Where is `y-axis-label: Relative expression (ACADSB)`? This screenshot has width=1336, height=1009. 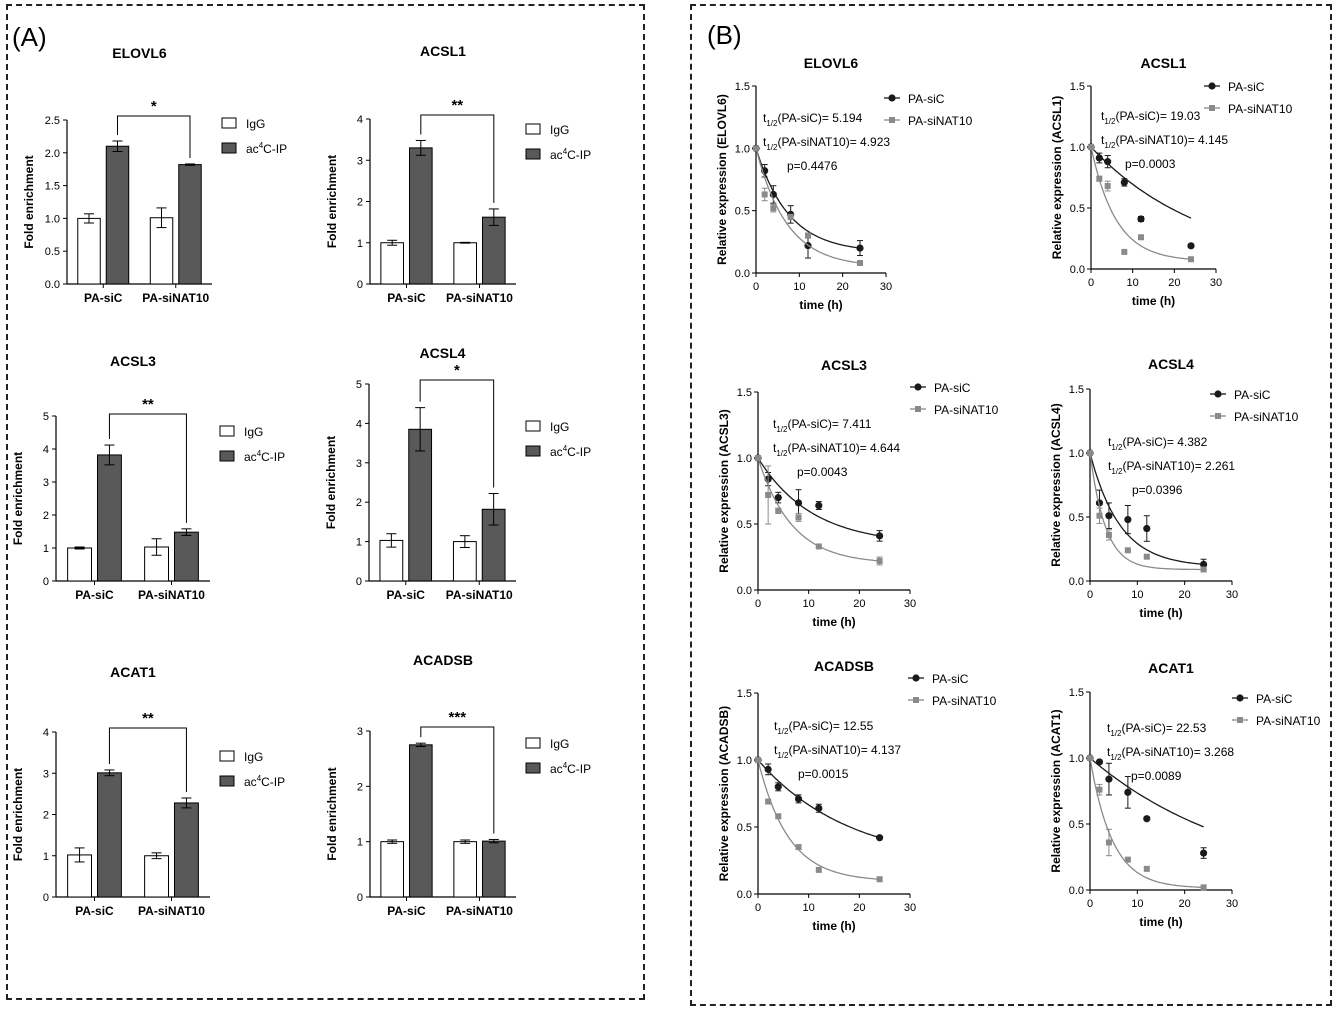 y-axis-label: Relative expression (ACADSB) is located at coordinates (724, 793).